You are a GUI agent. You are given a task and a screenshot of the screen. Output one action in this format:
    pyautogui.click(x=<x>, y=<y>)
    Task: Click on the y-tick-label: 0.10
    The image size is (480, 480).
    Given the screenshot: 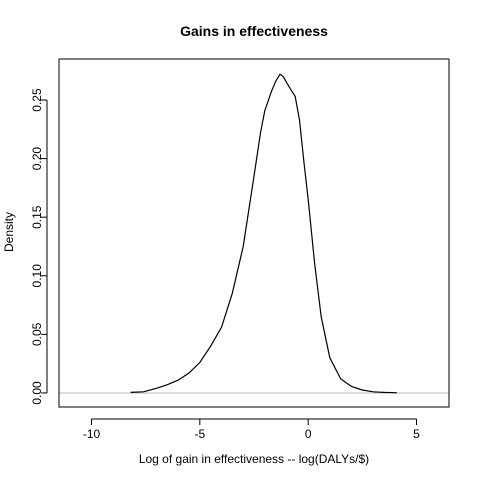 What is the action you would take?
    pyautogui.click(x=37, y=276)
    